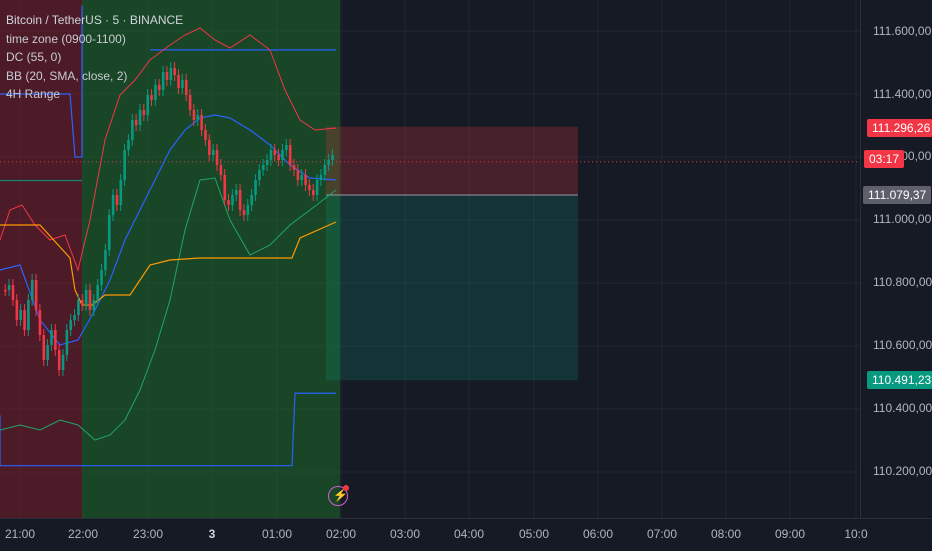 The width and height of the screenshot is (932, 551). I want to click on time-tick: 01:00, so click(277, 534).